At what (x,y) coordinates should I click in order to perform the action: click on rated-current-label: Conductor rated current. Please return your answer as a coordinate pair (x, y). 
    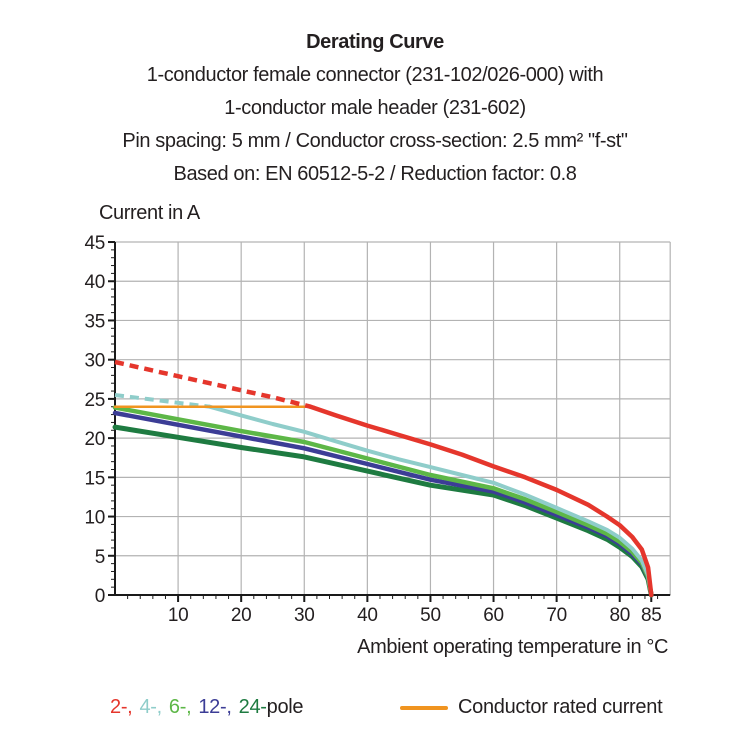
    Looking at the image, I should click on (560, 707).